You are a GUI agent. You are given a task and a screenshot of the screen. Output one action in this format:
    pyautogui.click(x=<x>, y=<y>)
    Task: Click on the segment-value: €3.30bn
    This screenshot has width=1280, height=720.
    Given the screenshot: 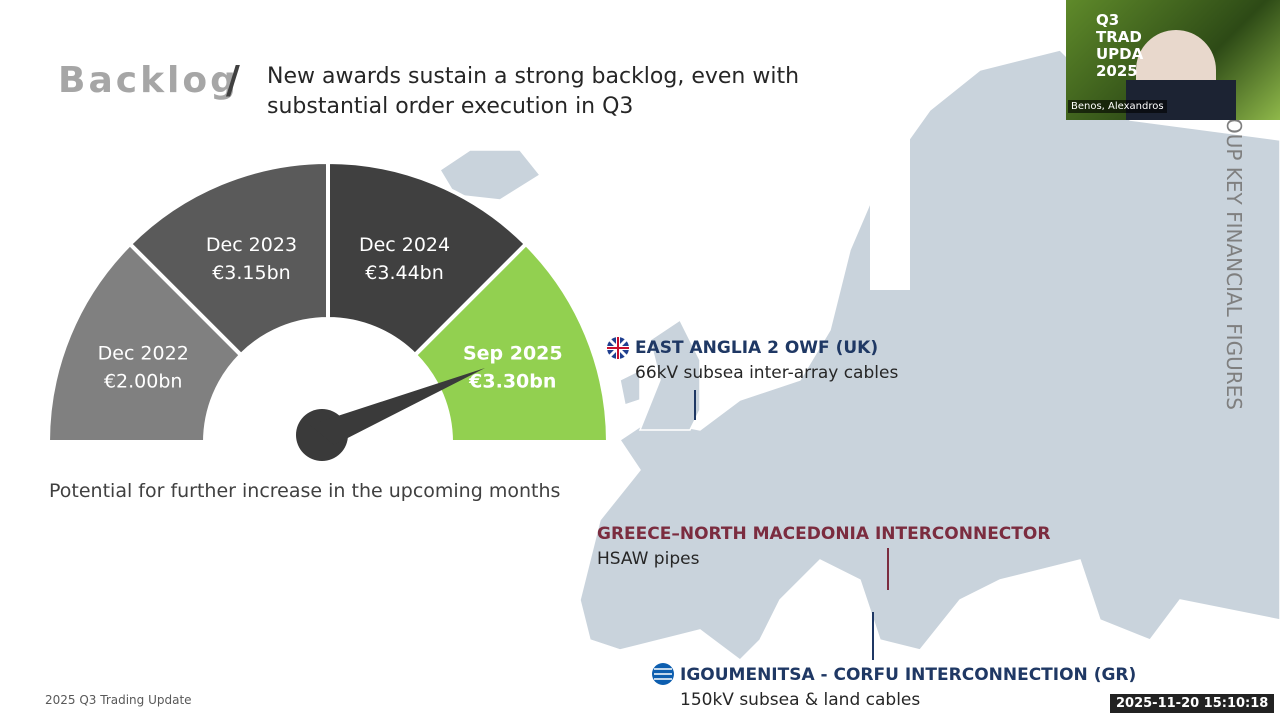 What is the action you would take?
    pyautogui.click(x=512, y=381)
    